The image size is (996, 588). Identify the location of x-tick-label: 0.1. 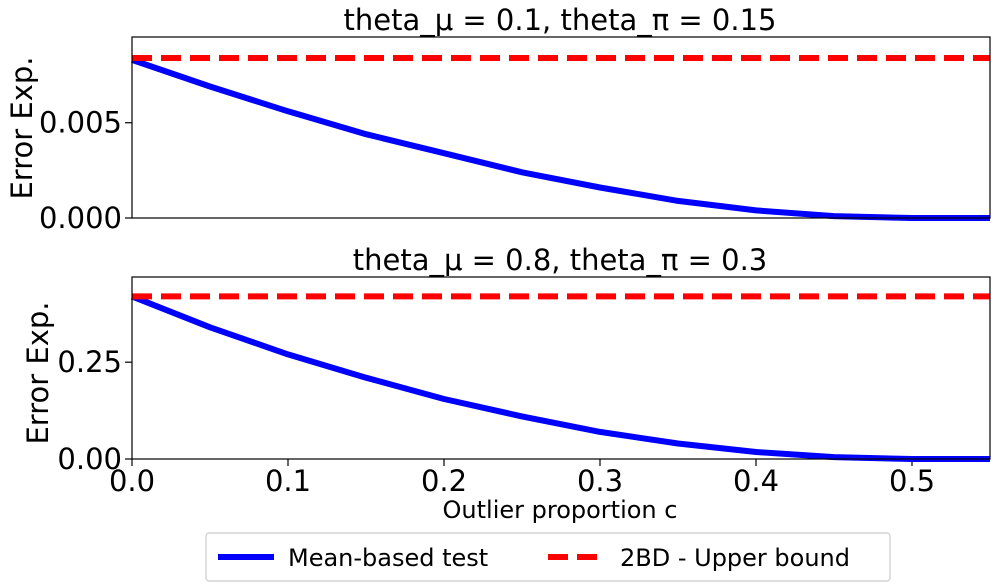
(288, 481).